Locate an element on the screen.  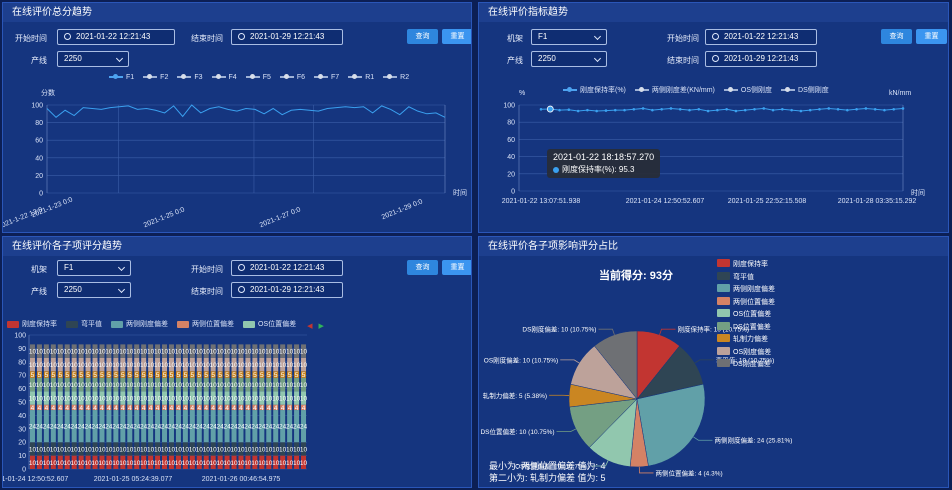
clock-icon is located at coordinates (241, 36).